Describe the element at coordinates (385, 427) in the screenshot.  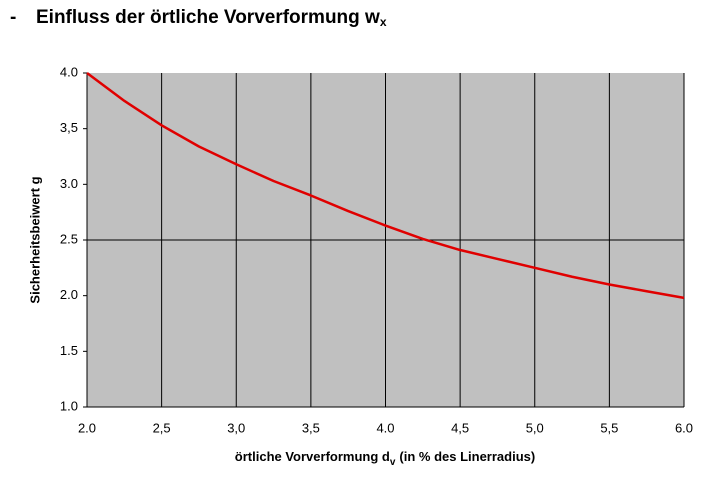
I see `x-tick-label: 4.0` at that location.